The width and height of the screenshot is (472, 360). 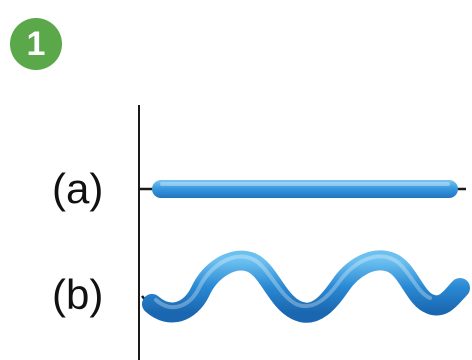 I want to click on straight-balloon, so click(x=303, y=189).